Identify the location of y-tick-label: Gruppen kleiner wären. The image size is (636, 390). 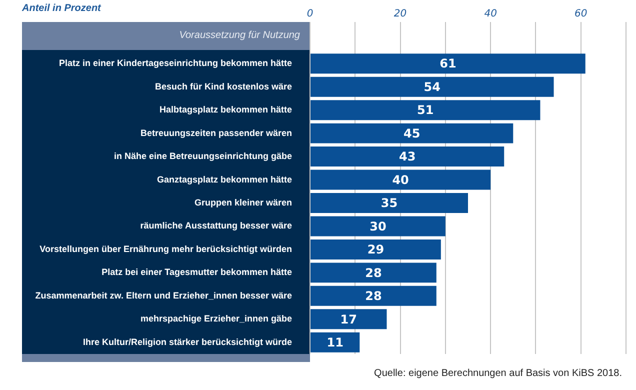
(243, 202).